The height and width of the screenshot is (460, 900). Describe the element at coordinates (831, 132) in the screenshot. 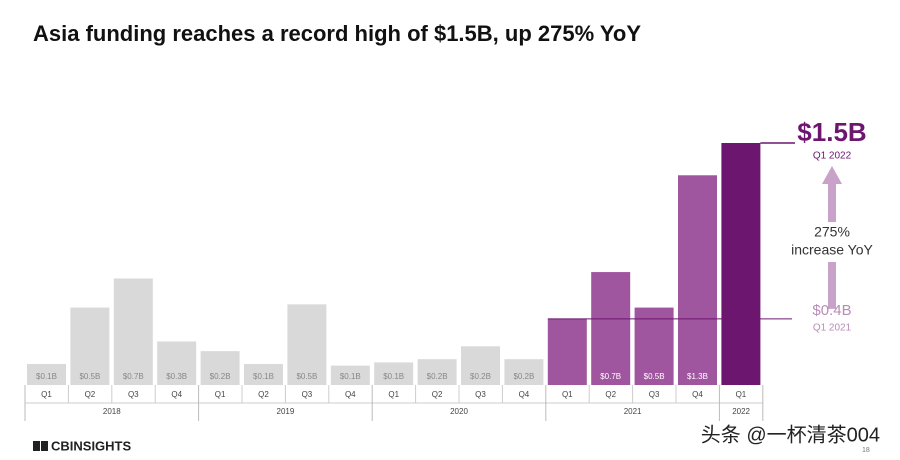

I see `peak-value: $1.5B` at that location.